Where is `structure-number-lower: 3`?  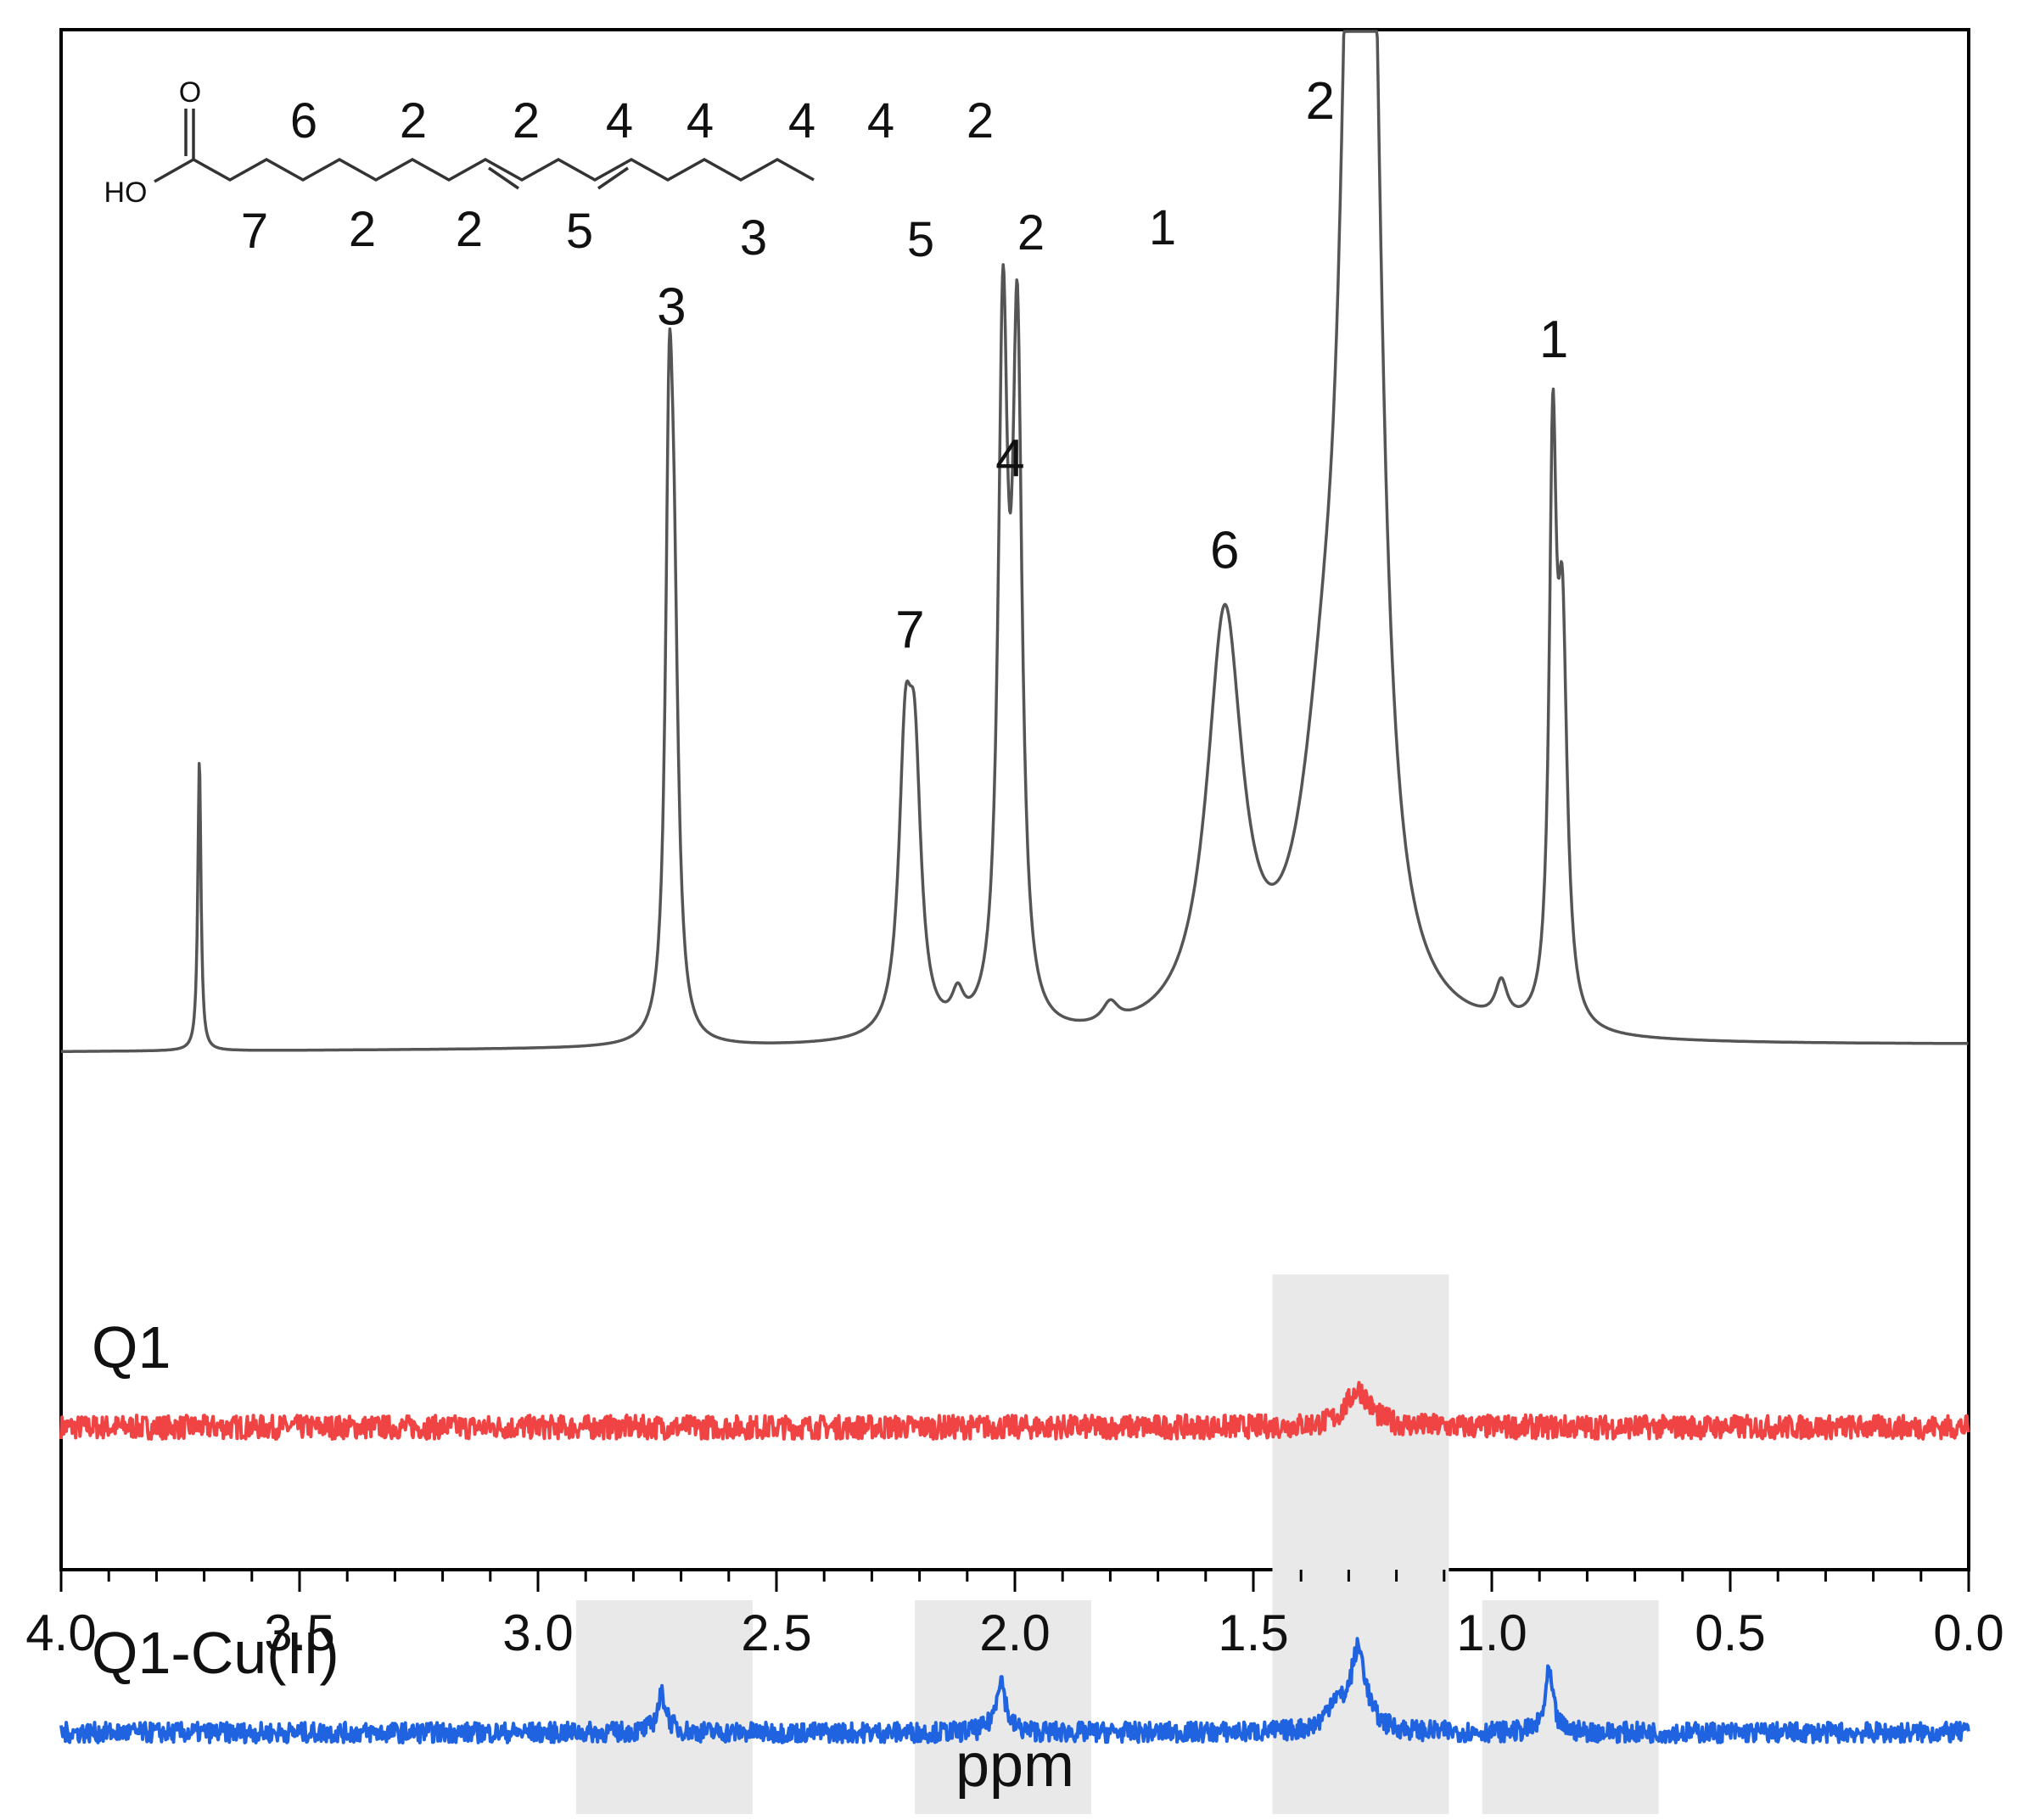 structure-number-lower: 3 is located at coordinates (753, 238).